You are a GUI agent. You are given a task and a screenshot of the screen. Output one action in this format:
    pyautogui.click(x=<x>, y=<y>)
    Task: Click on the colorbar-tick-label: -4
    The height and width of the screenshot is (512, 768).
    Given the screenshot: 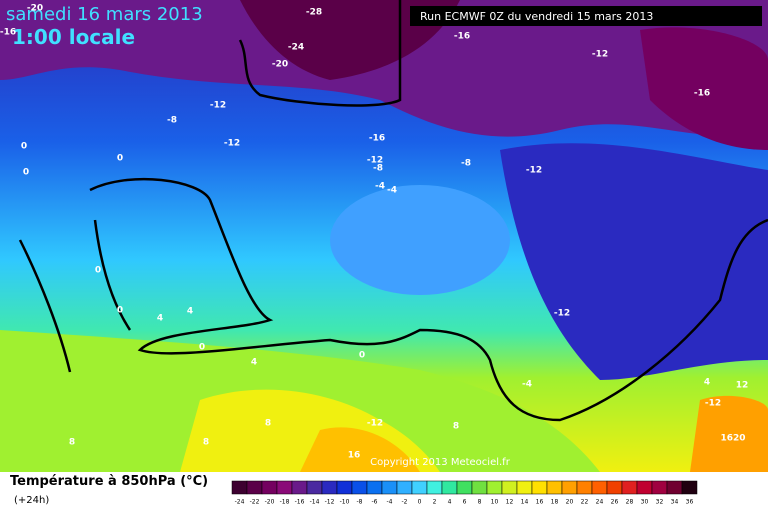 What is the action you would take?
    pyautogui.click(x=390, y=502)
    